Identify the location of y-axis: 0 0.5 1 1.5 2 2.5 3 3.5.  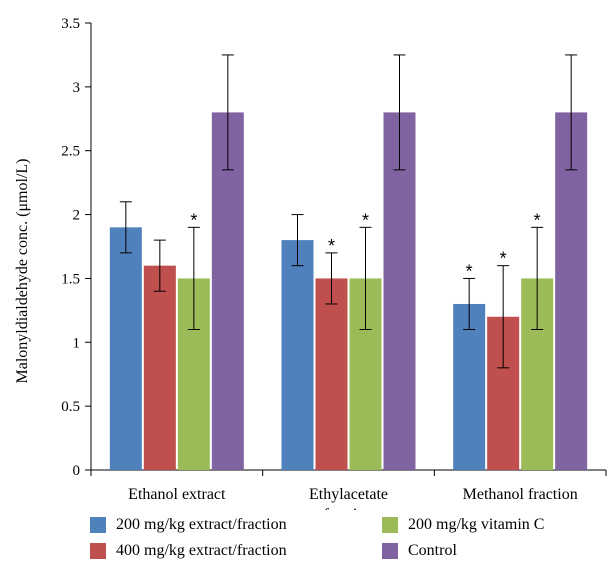
(76, 247).